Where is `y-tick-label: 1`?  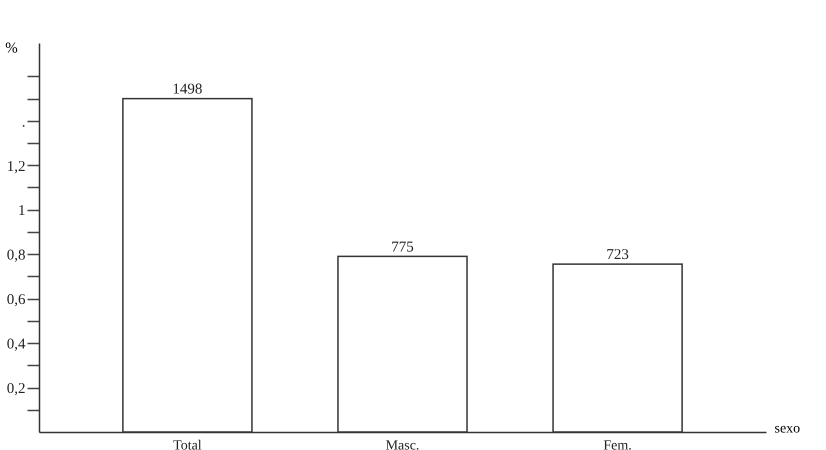
y-tick-label: 1 is located at coordinates (22, 211).